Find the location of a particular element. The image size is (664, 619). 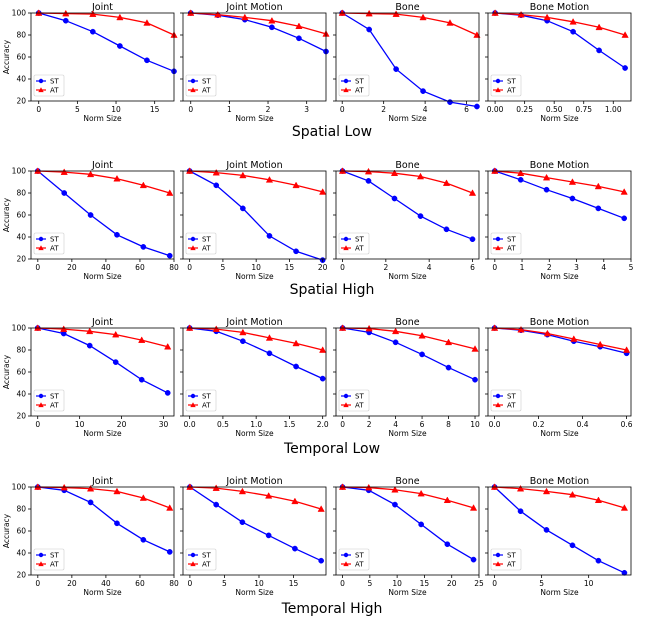

x-tick-label: 3 is located at coordinates (576, 267).